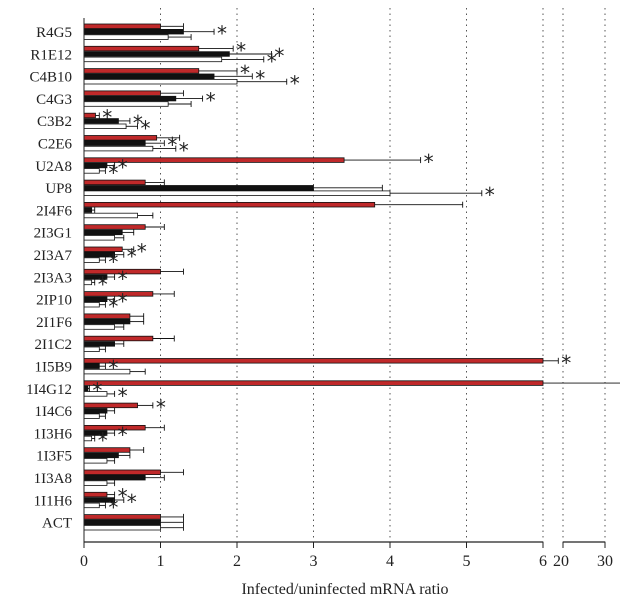  What do you see at coordinates (314, 561) in the screenshot?
I see `x-tick-label: 3` at bounding box center [314, 561].